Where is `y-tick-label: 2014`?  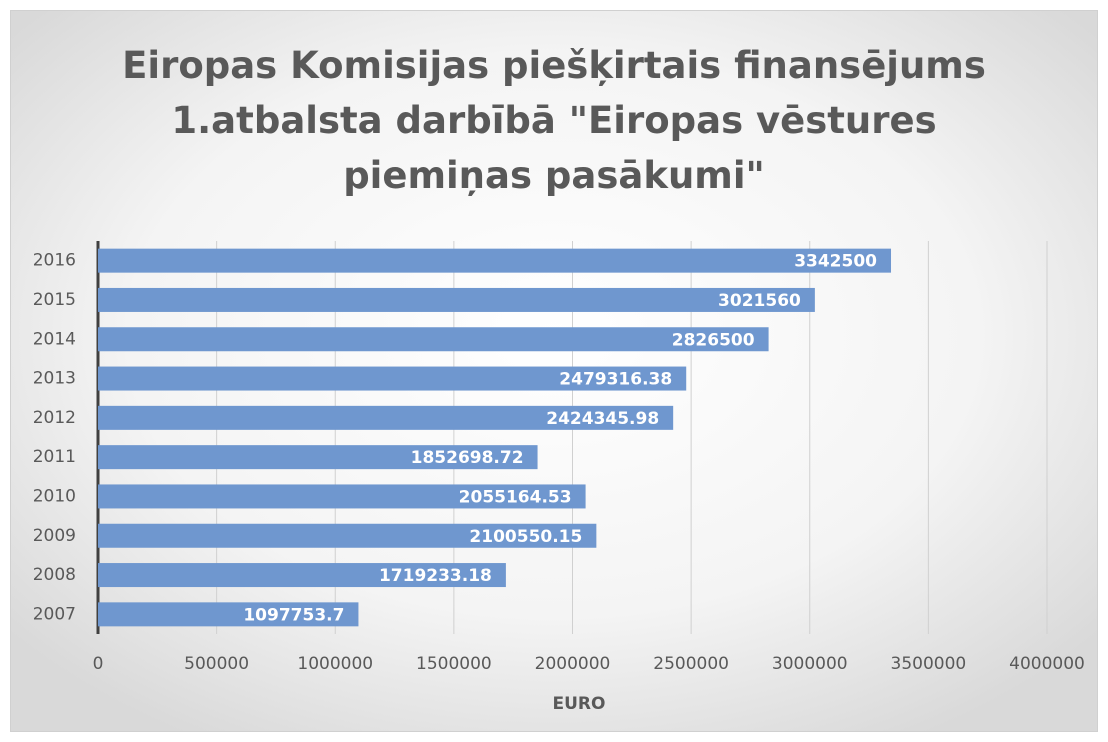 y-tick-label: 2014 is located at coordinates (54, 339).